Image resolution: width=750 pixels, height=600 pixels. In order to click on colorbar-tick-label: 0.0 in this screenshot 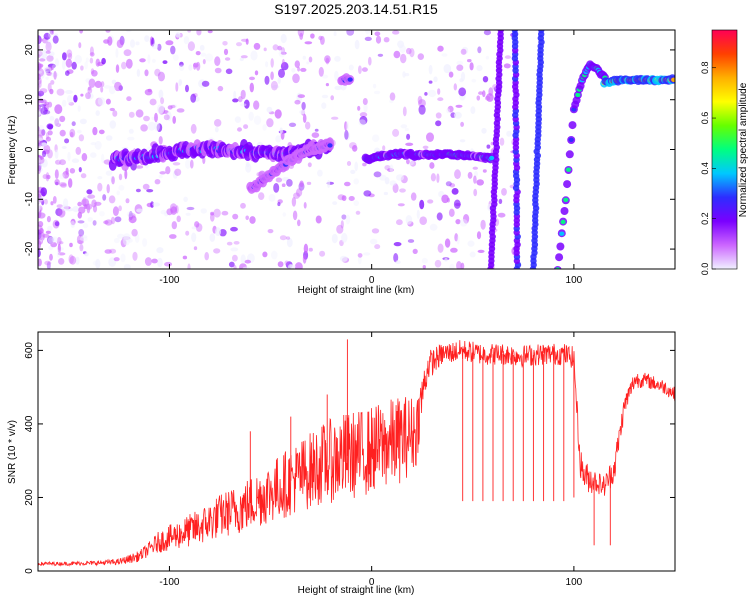, I will do `click(705, 269)`.